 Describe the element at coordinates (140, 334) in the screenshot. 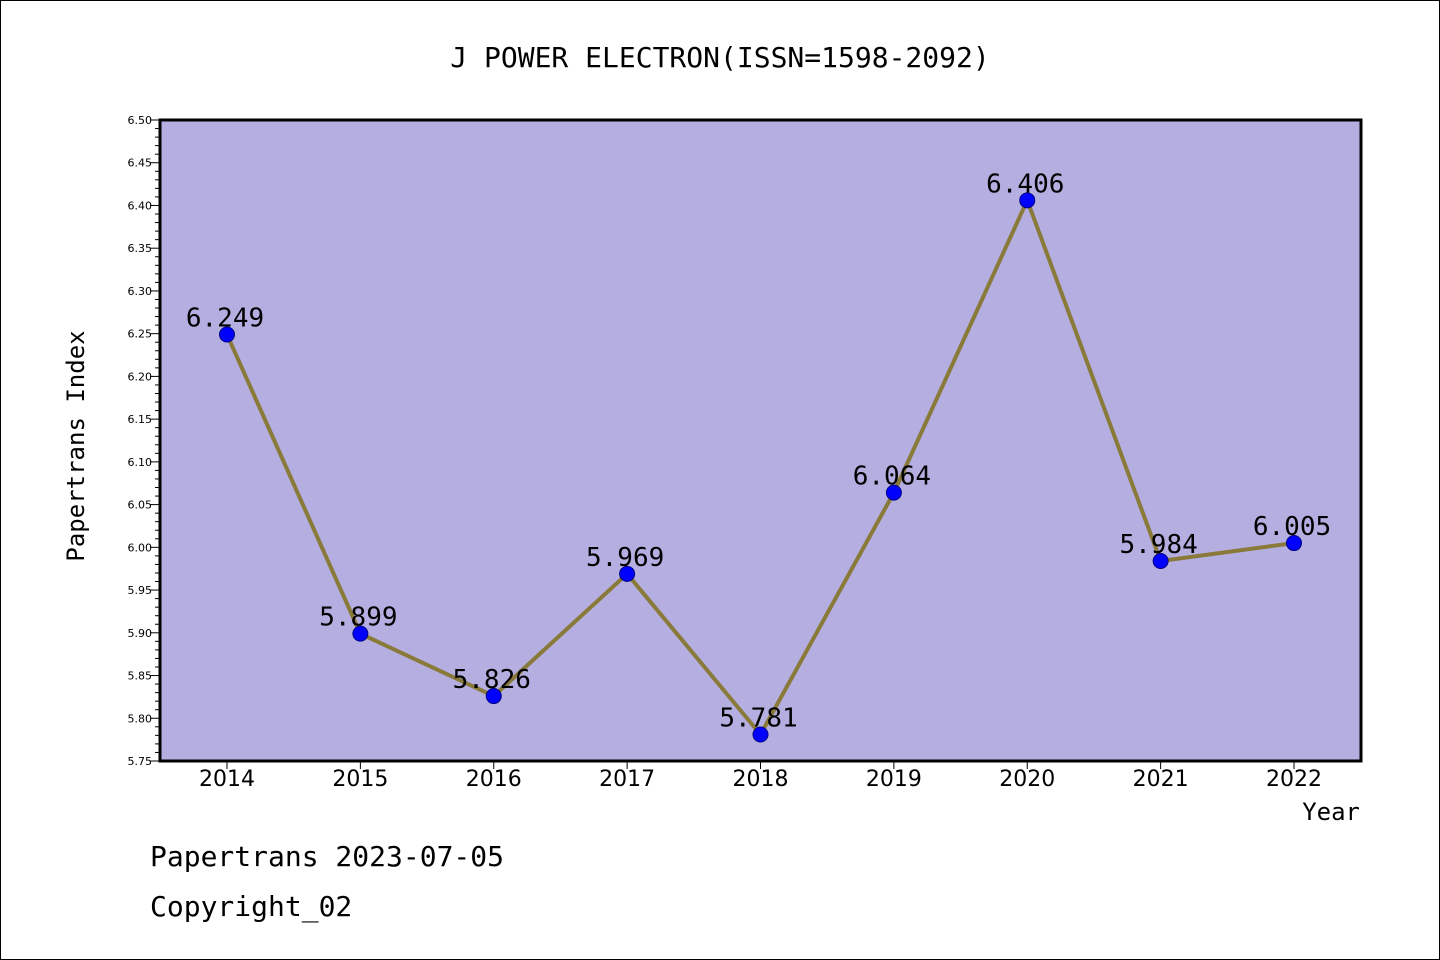

I see `y-tick-label: 6.25` at that location.